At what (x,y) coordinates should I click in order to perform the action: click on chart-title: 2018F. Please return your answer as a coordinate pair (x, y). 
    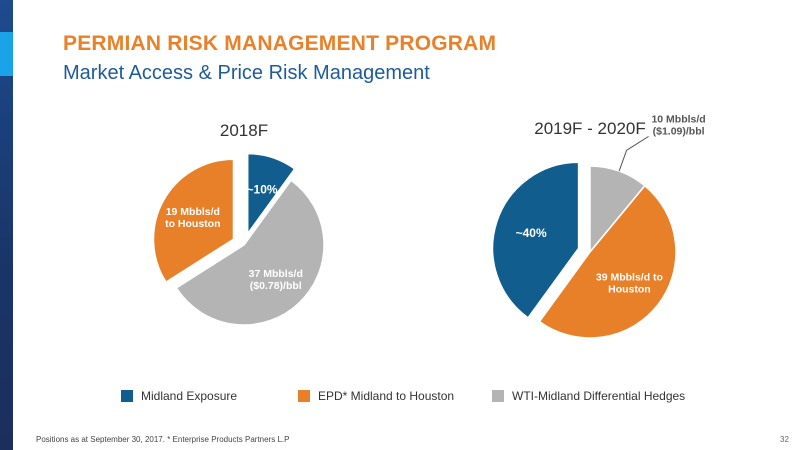
    Looking at the image, I should click on (244, 130).